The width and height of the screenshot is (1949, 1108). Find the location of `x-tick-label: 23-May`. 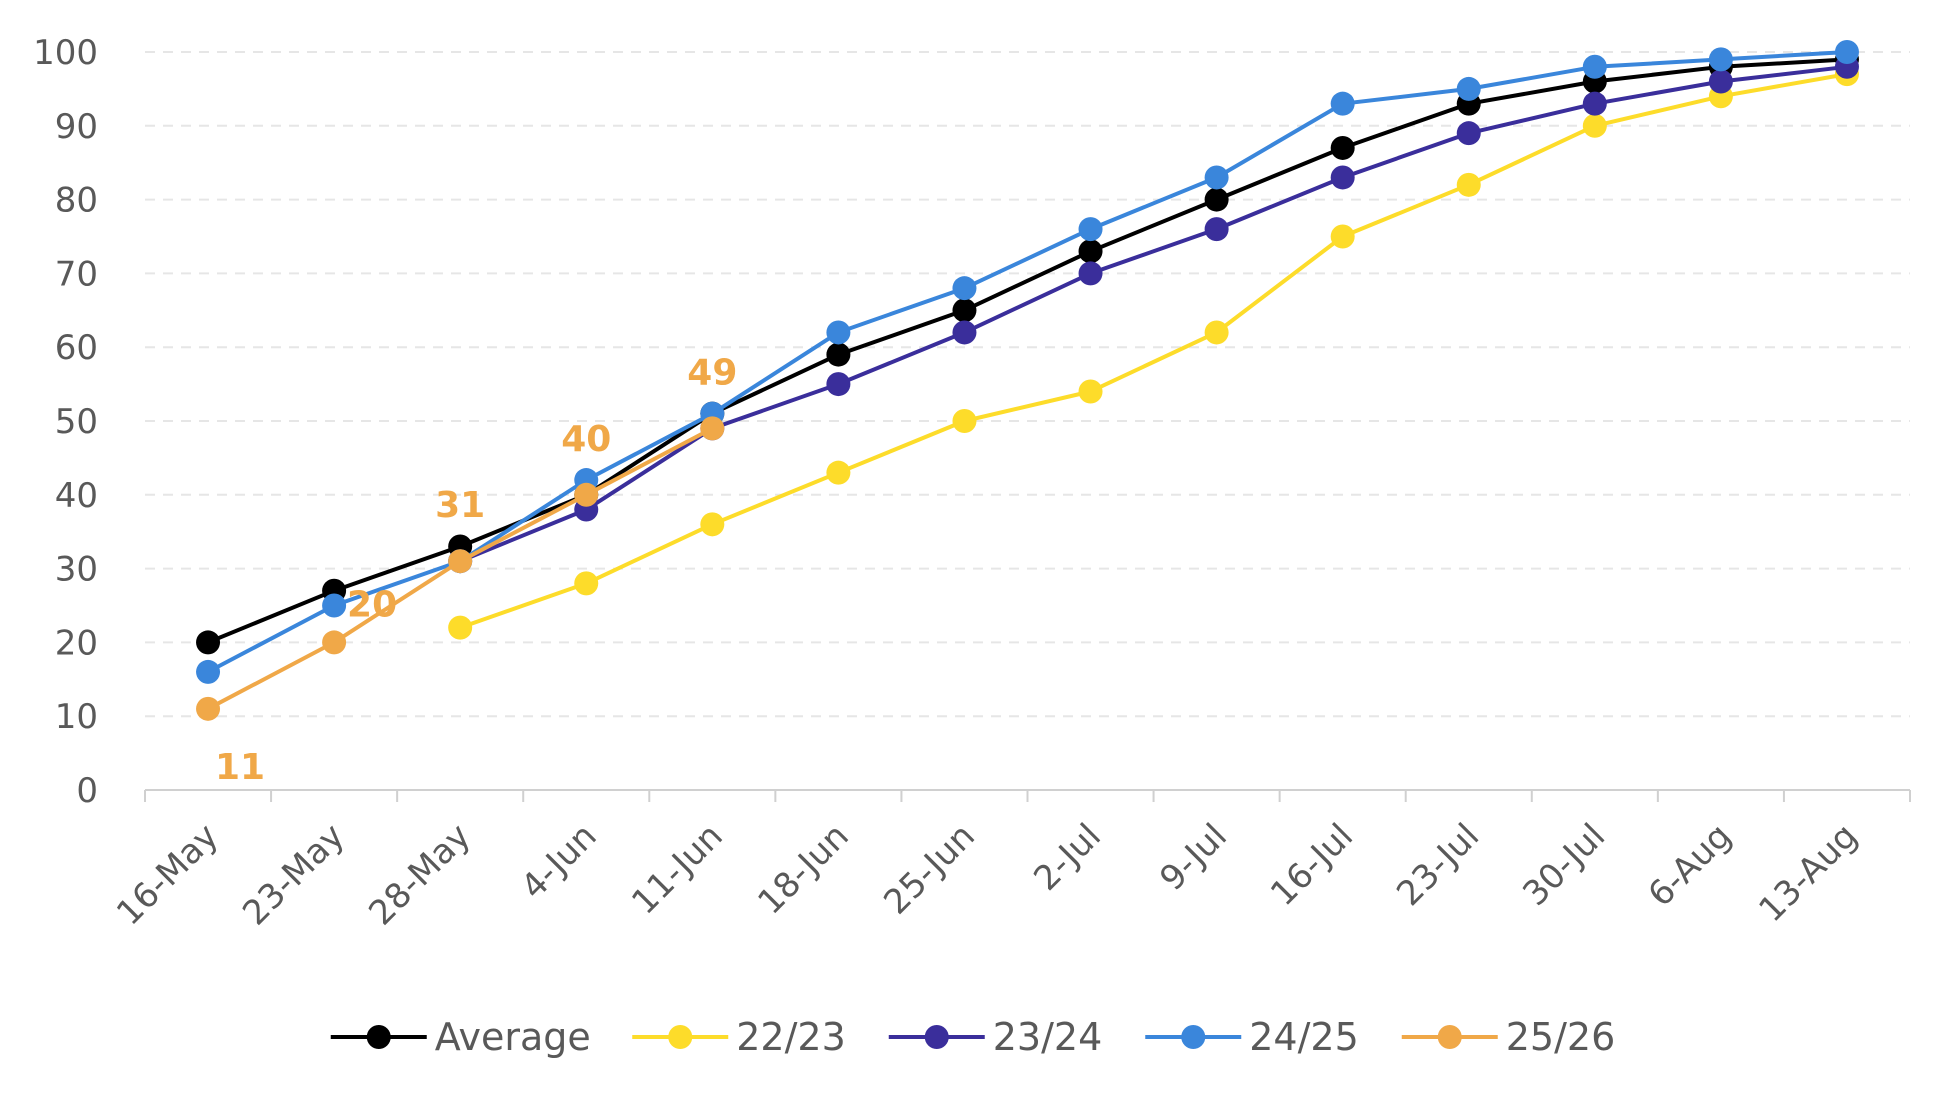

x-tick-label: 23-May is located at coordinates (293, 874).